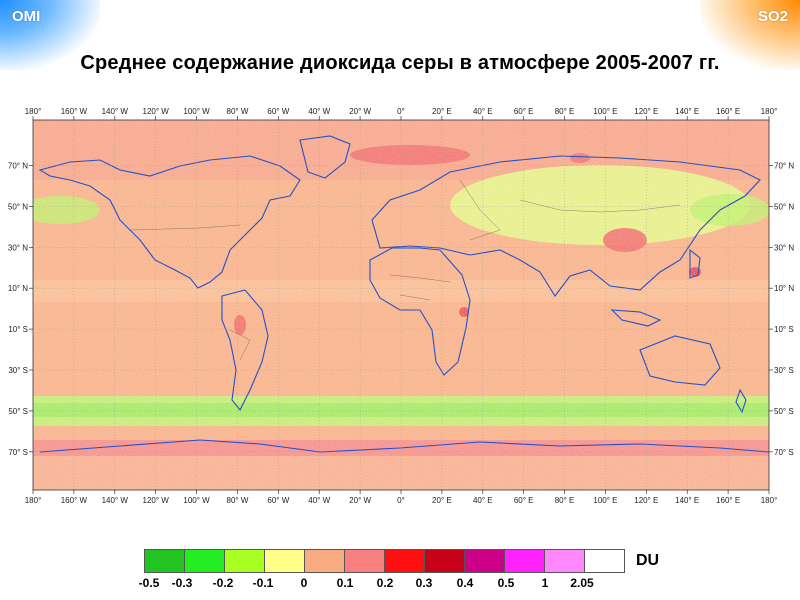 This screenshot has height=600, width=800. What do you see at coordinates (636, 318) in the screenshot?
I see `indonesia-coast` at bounding box center [636, 318].